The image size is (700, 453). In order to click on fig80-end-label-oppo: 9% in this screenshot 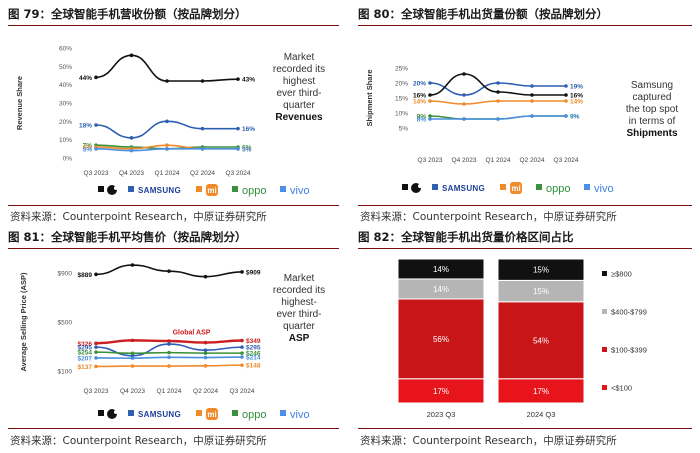, I will do `click(575, 117)`.